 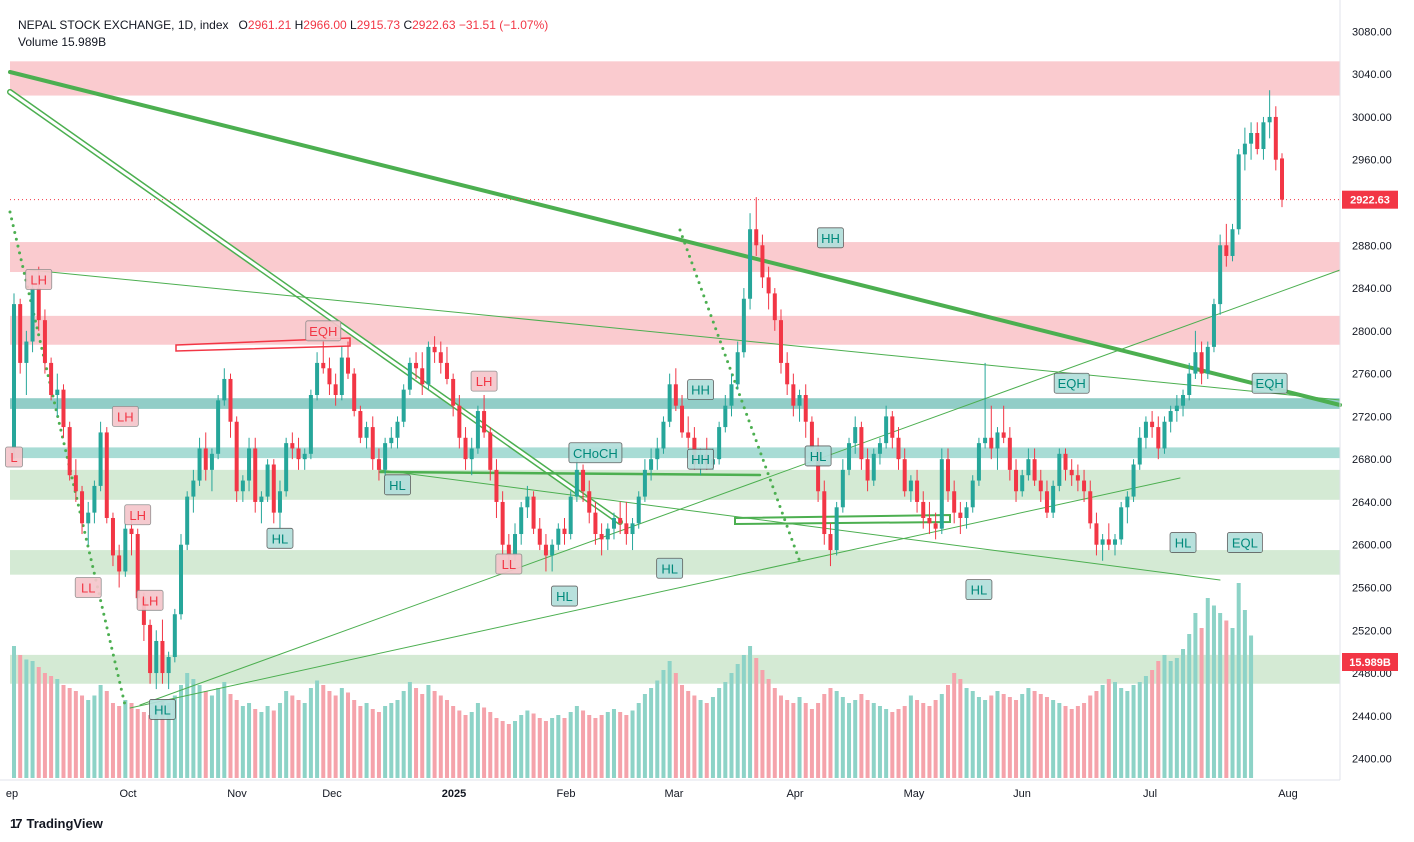 I want to click on tradingview-logo: 17 TradingView, so click(x=56, y=823).